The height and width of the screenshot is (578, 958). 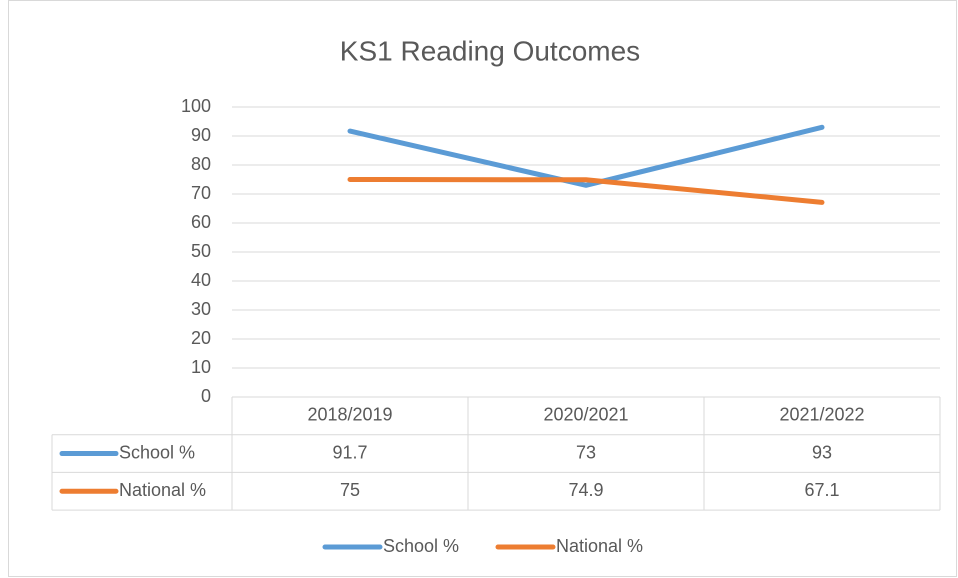 What do you see at coordinates (201, 164) in the screenshot?
I see `y-tick-label: 80` at bounding box center [201, 164].